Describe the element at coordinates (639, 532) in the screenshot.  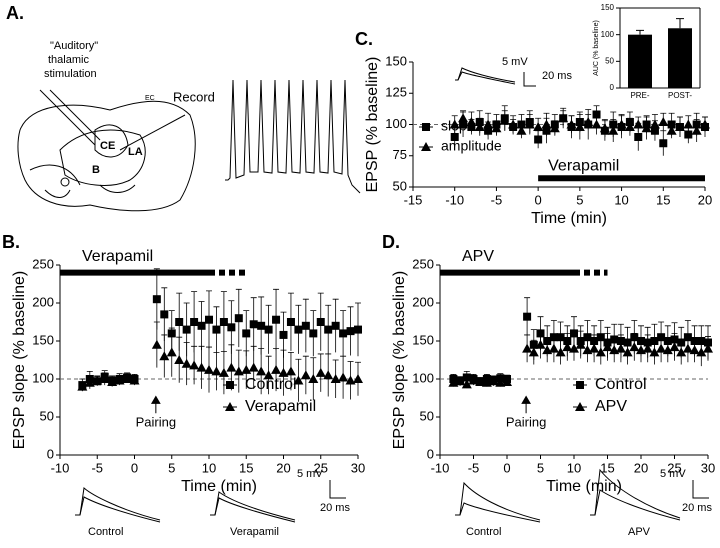
I see `trace-label: APV` at that location.